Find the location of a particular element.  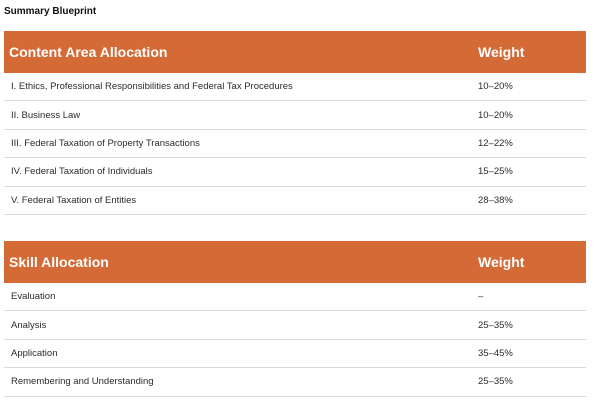

skill-label: Analysis is located at coordinates (29, 325).